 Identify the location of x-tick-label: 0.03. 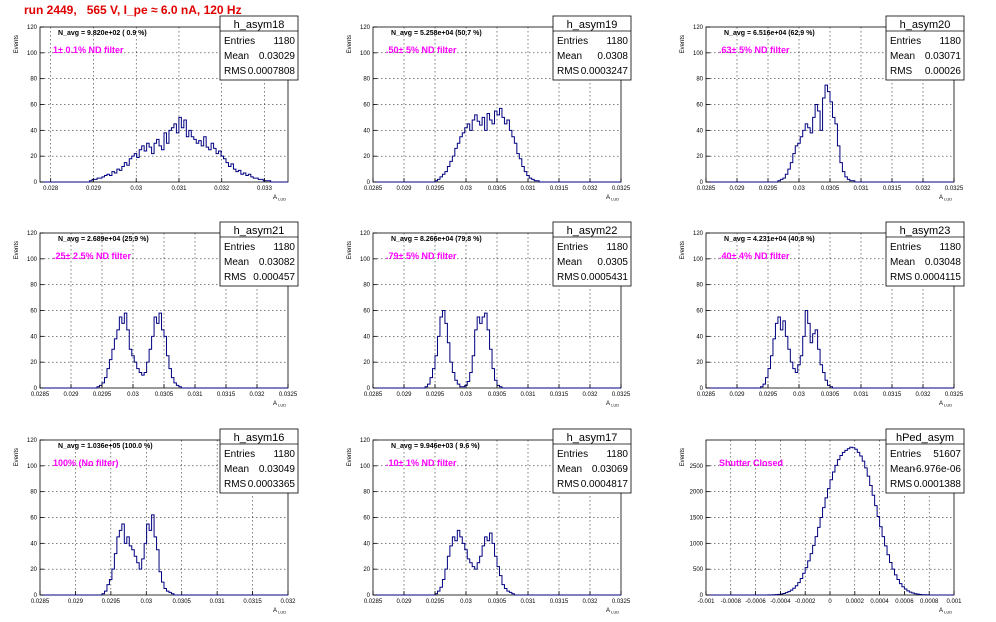
(466, 189).